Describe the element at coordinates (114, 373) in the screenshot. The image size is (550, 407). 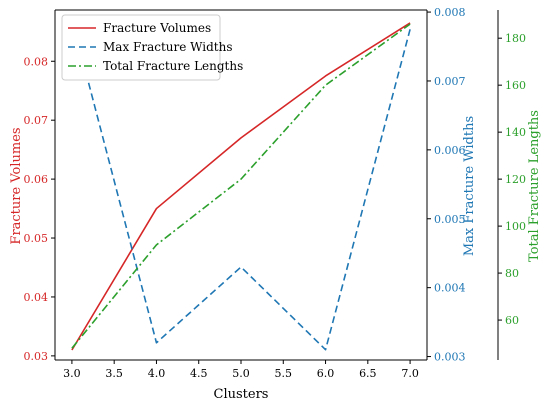
I see `x-tick-label: 3.5` at that location.